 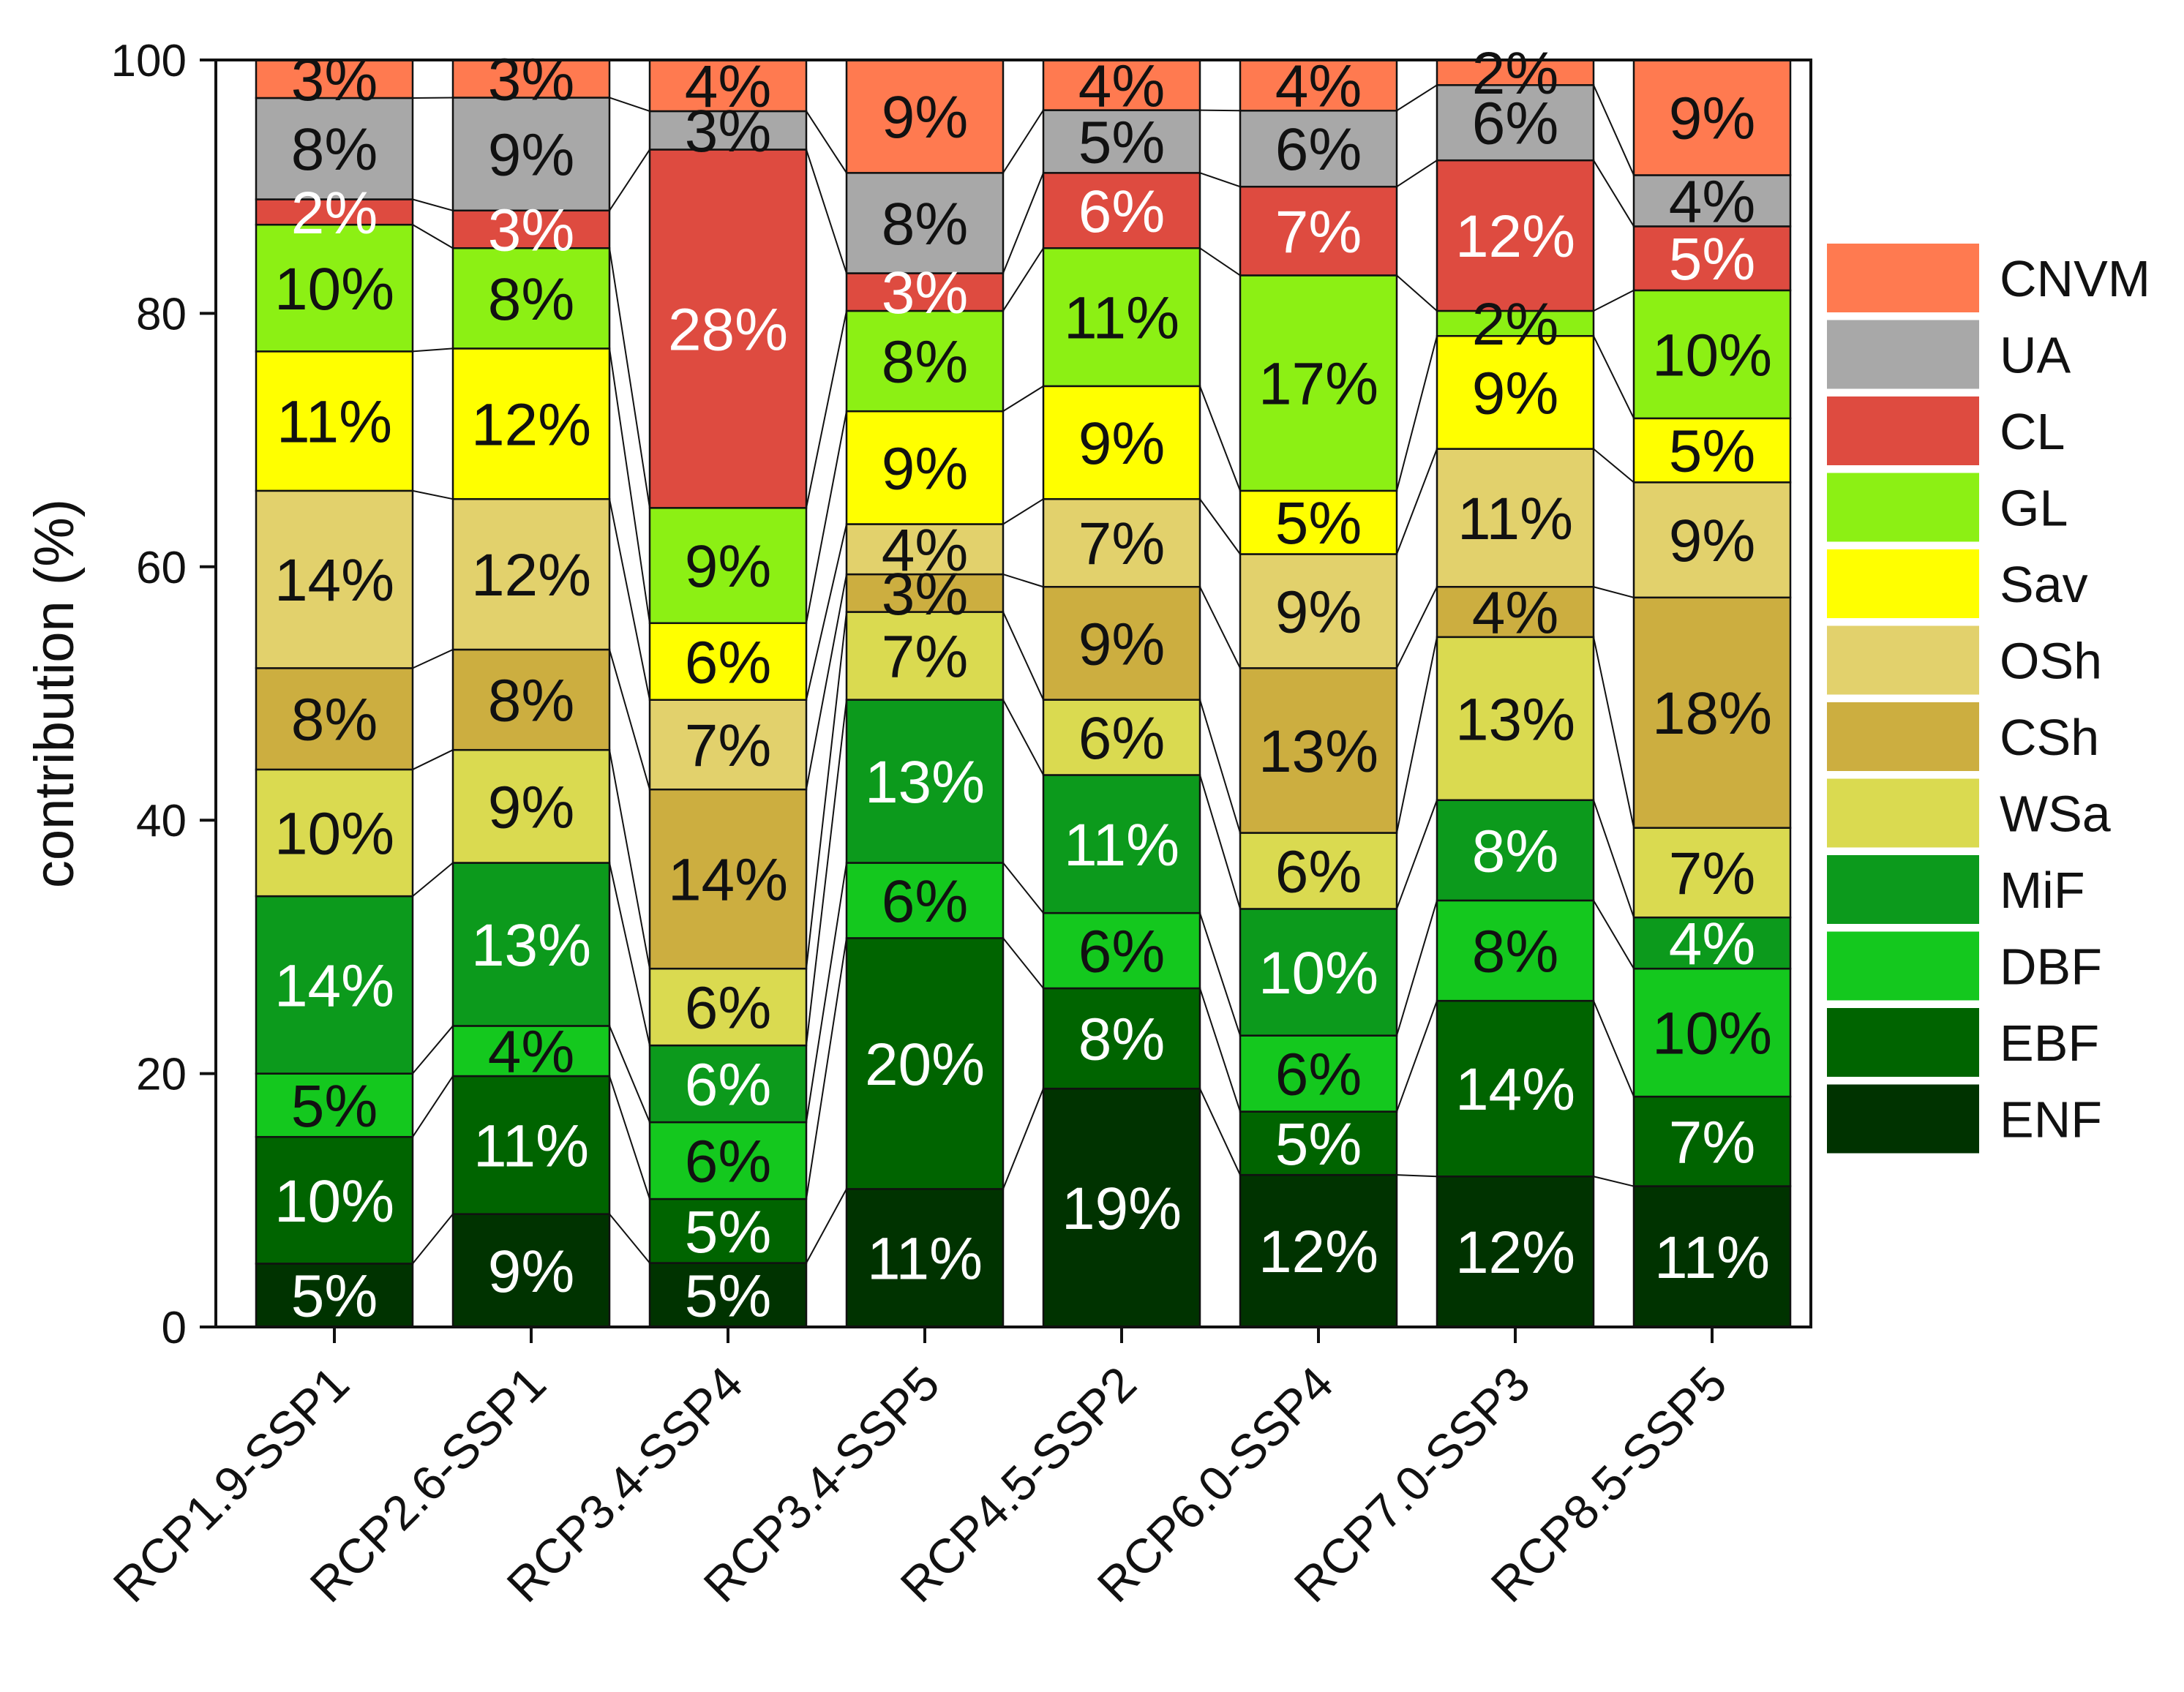 What do you see at coordinates (1903, 1042) in the screenshot?
I see `legend-swatch-ebf` at bounding box center [1903, 1042].